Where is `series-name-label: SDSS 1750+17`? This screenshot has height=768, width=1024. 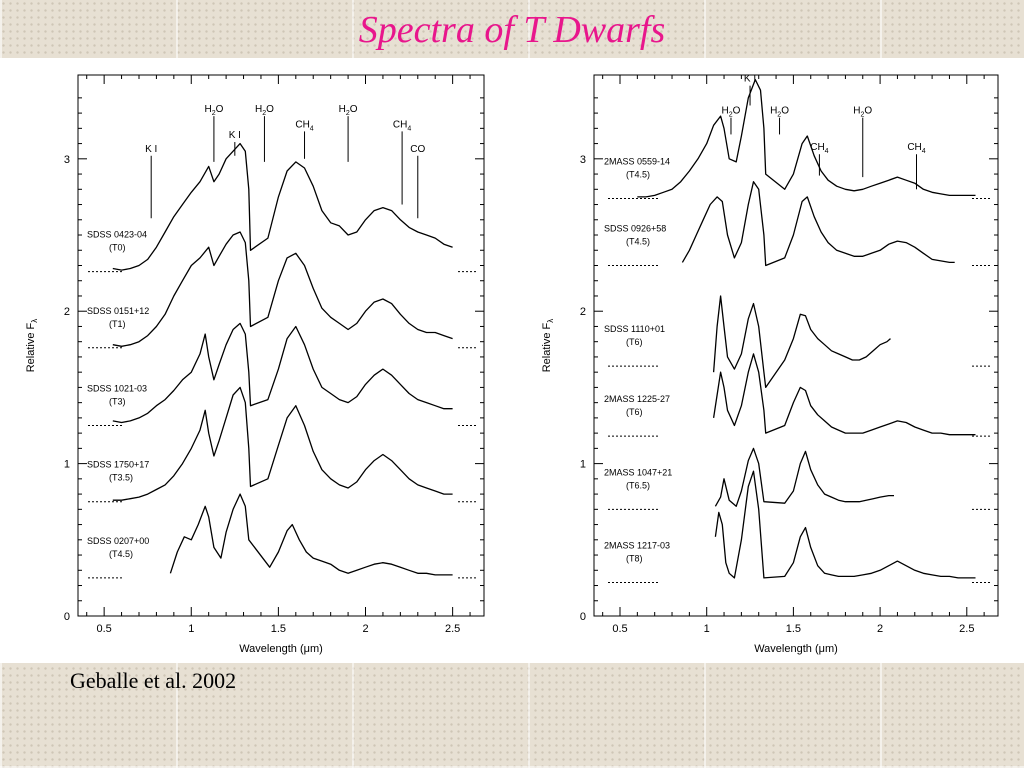 series-name-label: SDSS 1750+17 is located at coordinates (118, 465).